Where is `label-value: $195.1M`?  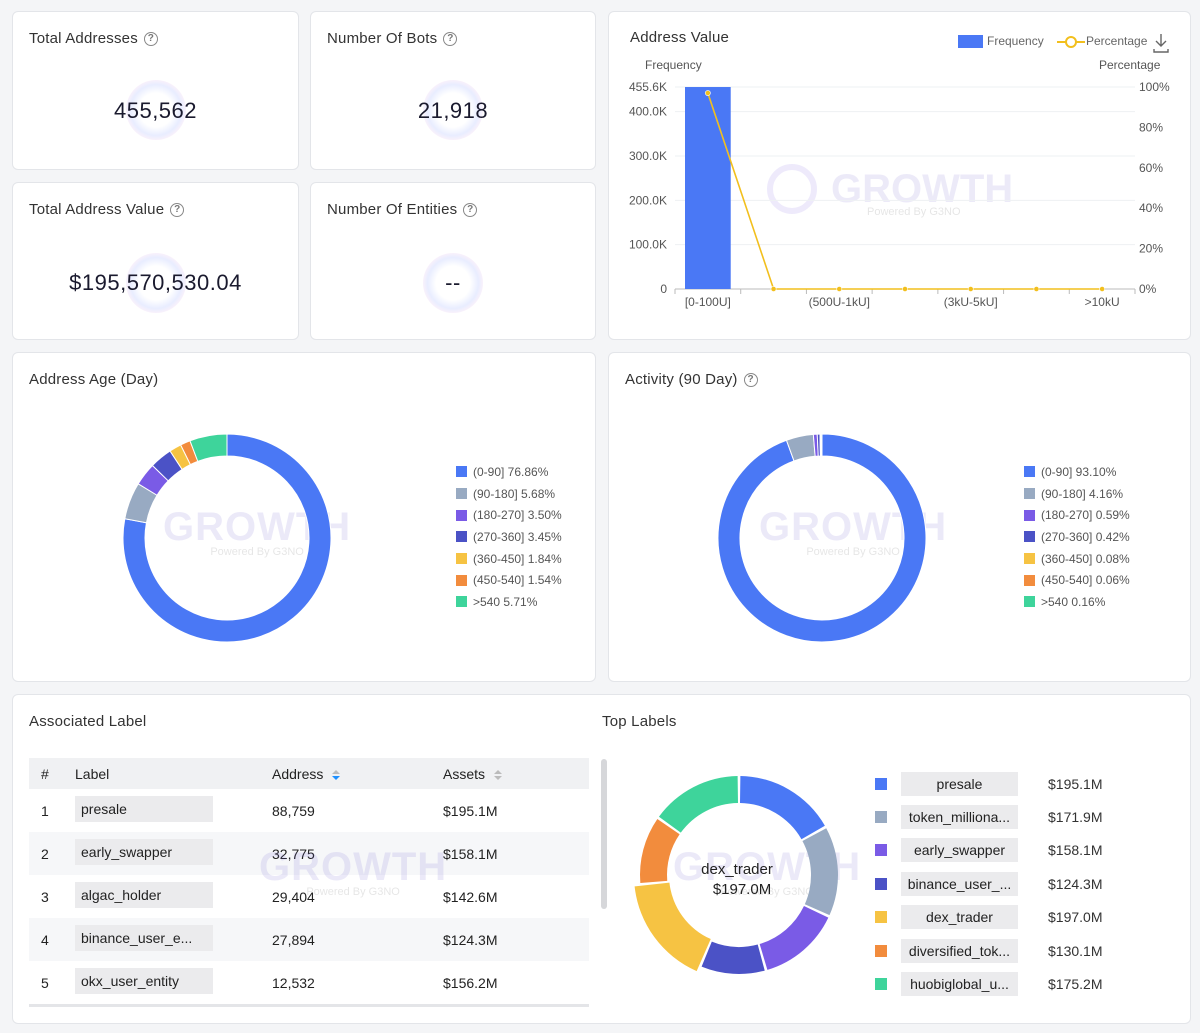
label-value: $195.1M is located at coordinates (1075, 783).